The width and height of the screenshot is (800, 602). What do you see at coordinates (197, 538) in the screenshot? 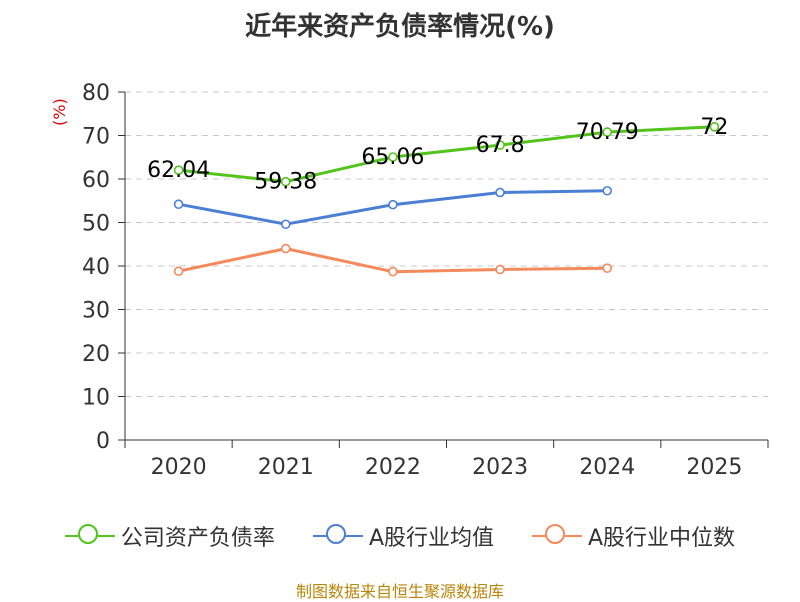
I see `legend-label-company: 公司资产负债率` at bounding box center [197, 538].